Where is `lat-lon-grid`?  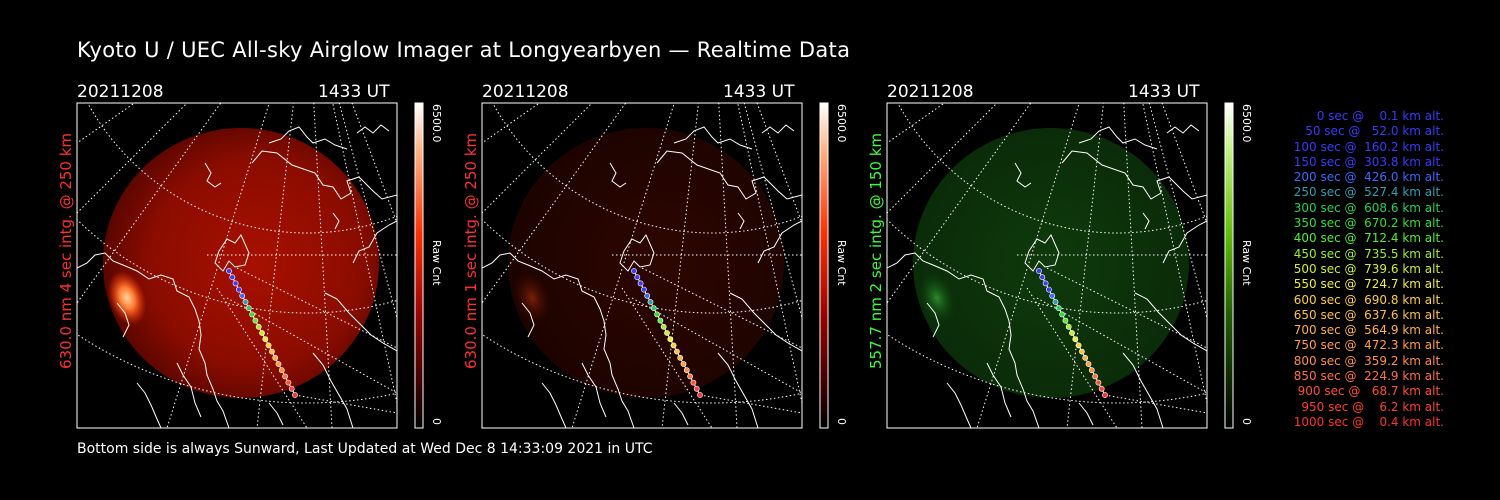
lat-lon-grid is located at coordinates (642, 265).